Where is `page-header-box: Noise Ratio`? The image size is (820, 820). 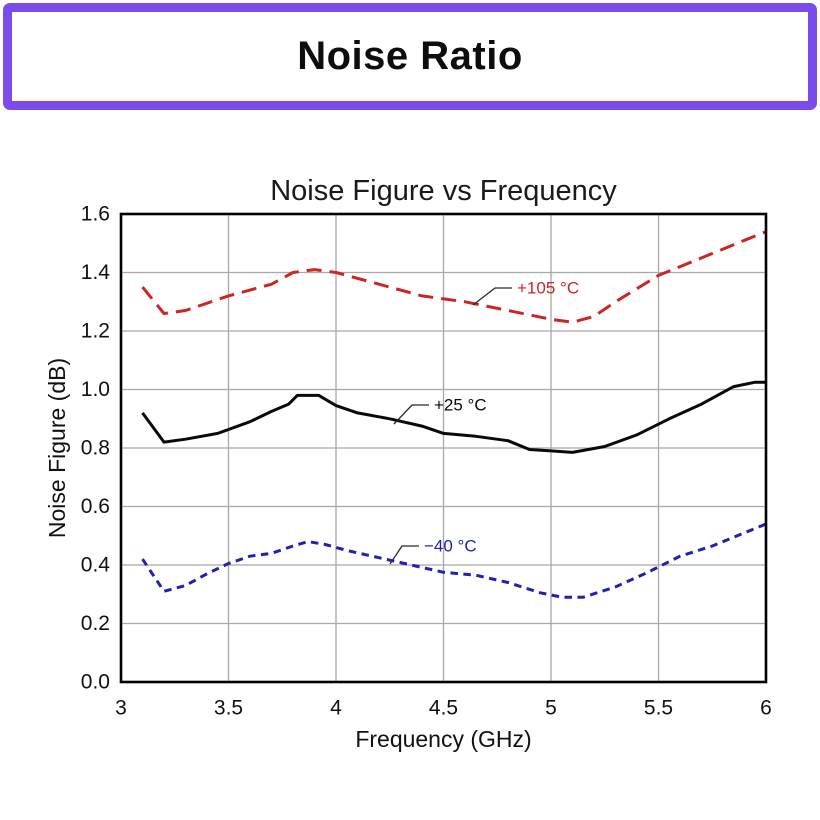 page-header-box: Noise Ratio is located at coordinates (410, 56).